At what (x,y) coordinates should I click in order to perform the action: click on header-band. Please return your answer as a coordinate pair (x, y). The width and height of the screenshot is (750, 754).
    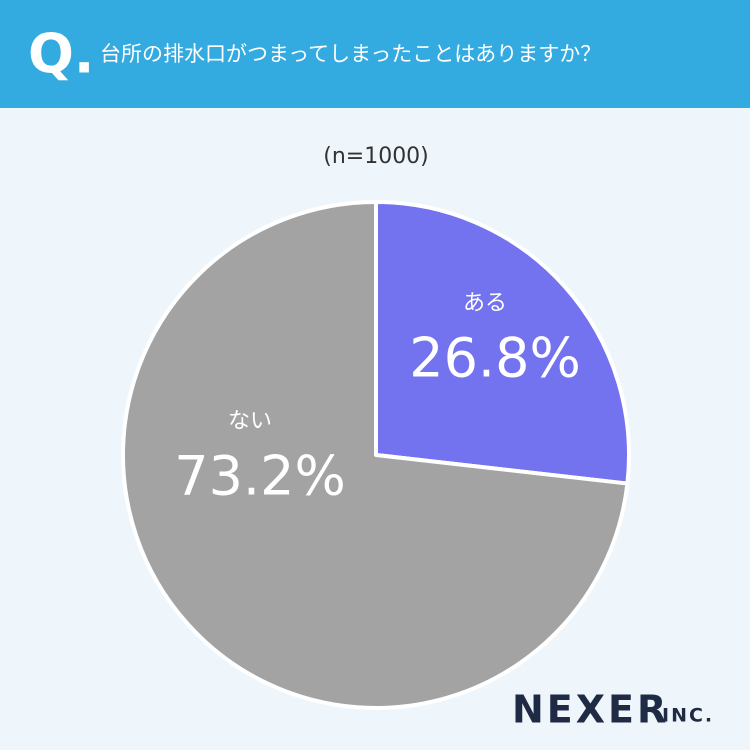
    Looking at the image, I should click on (375, 54).